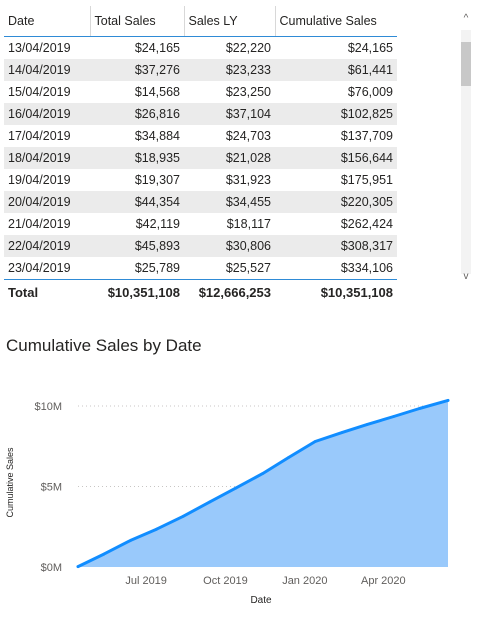 Image resolution: width=478 pixels, height=624 pixels. Describe the element at coordinates (39, 224) in the screenshot. I see `date-cell: 21/04/2019` at that location.